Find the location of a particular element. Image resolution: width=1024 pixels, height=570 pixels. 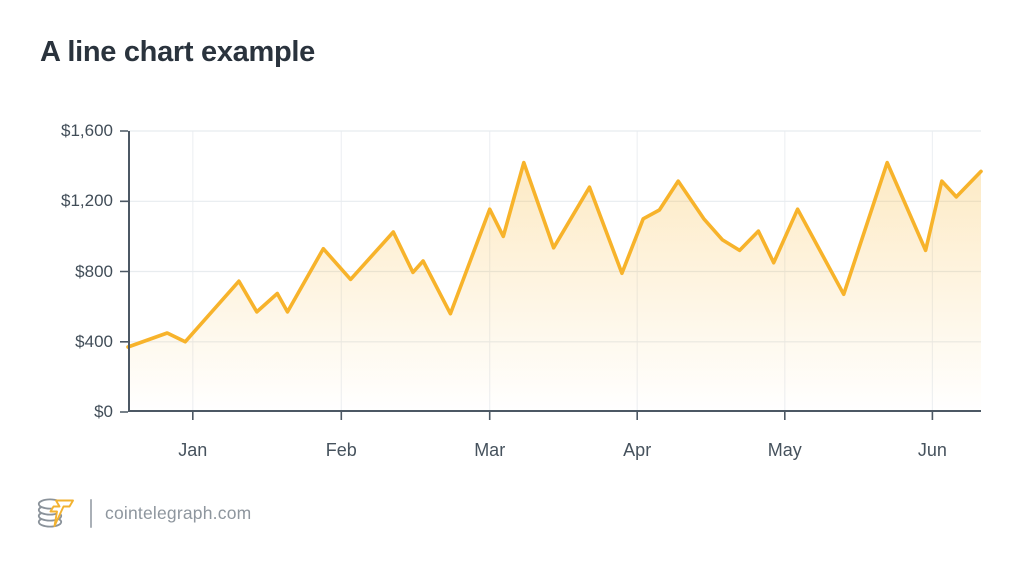

y-tick-label: $400 is located at coordinates (94, 341).